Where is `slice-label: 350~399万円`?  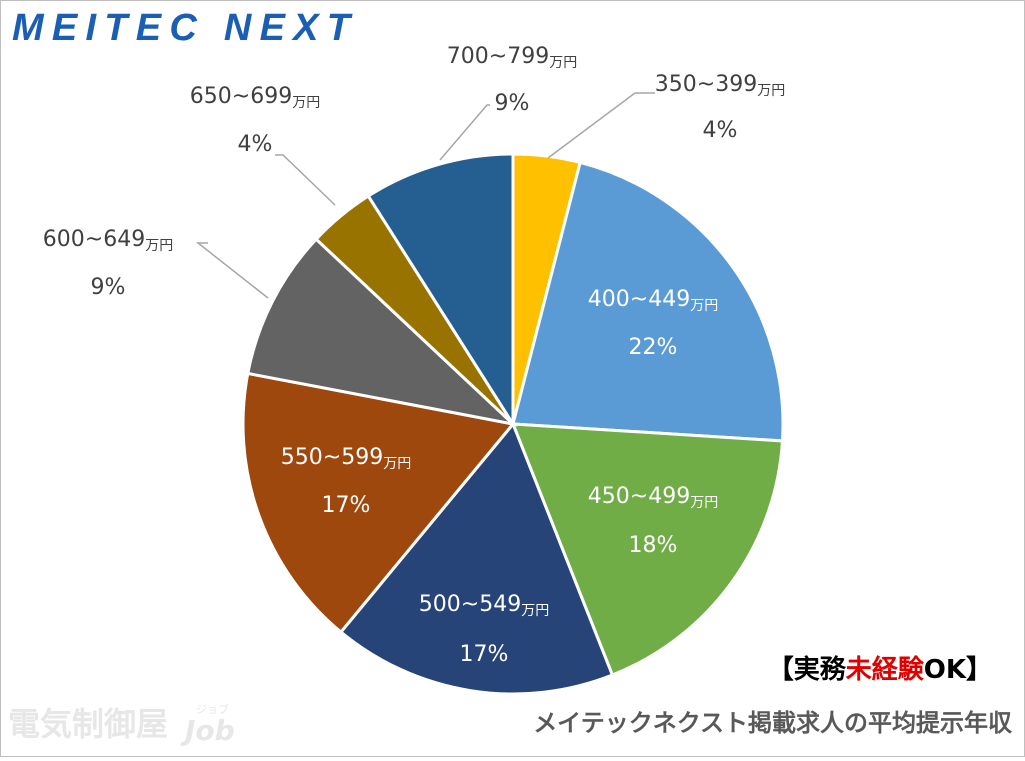 slice-label: 350~399万円 is located at coordinates (720, 85).